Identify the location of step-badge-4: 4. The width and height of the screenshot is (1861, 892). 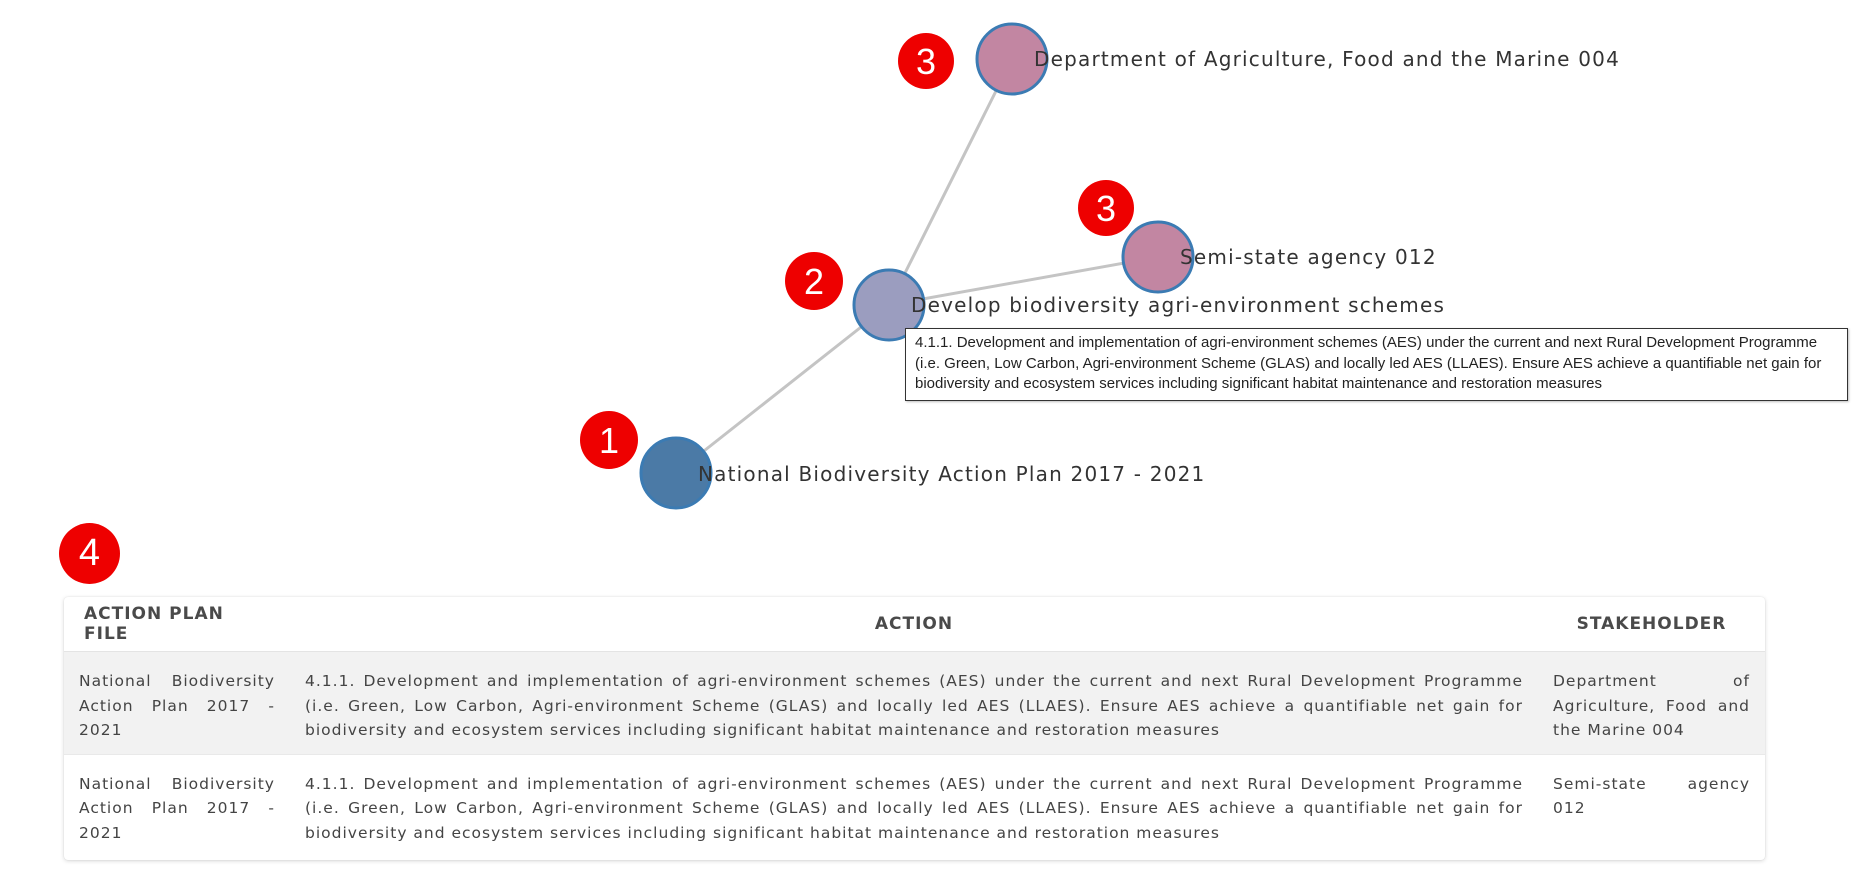
(89, 553).